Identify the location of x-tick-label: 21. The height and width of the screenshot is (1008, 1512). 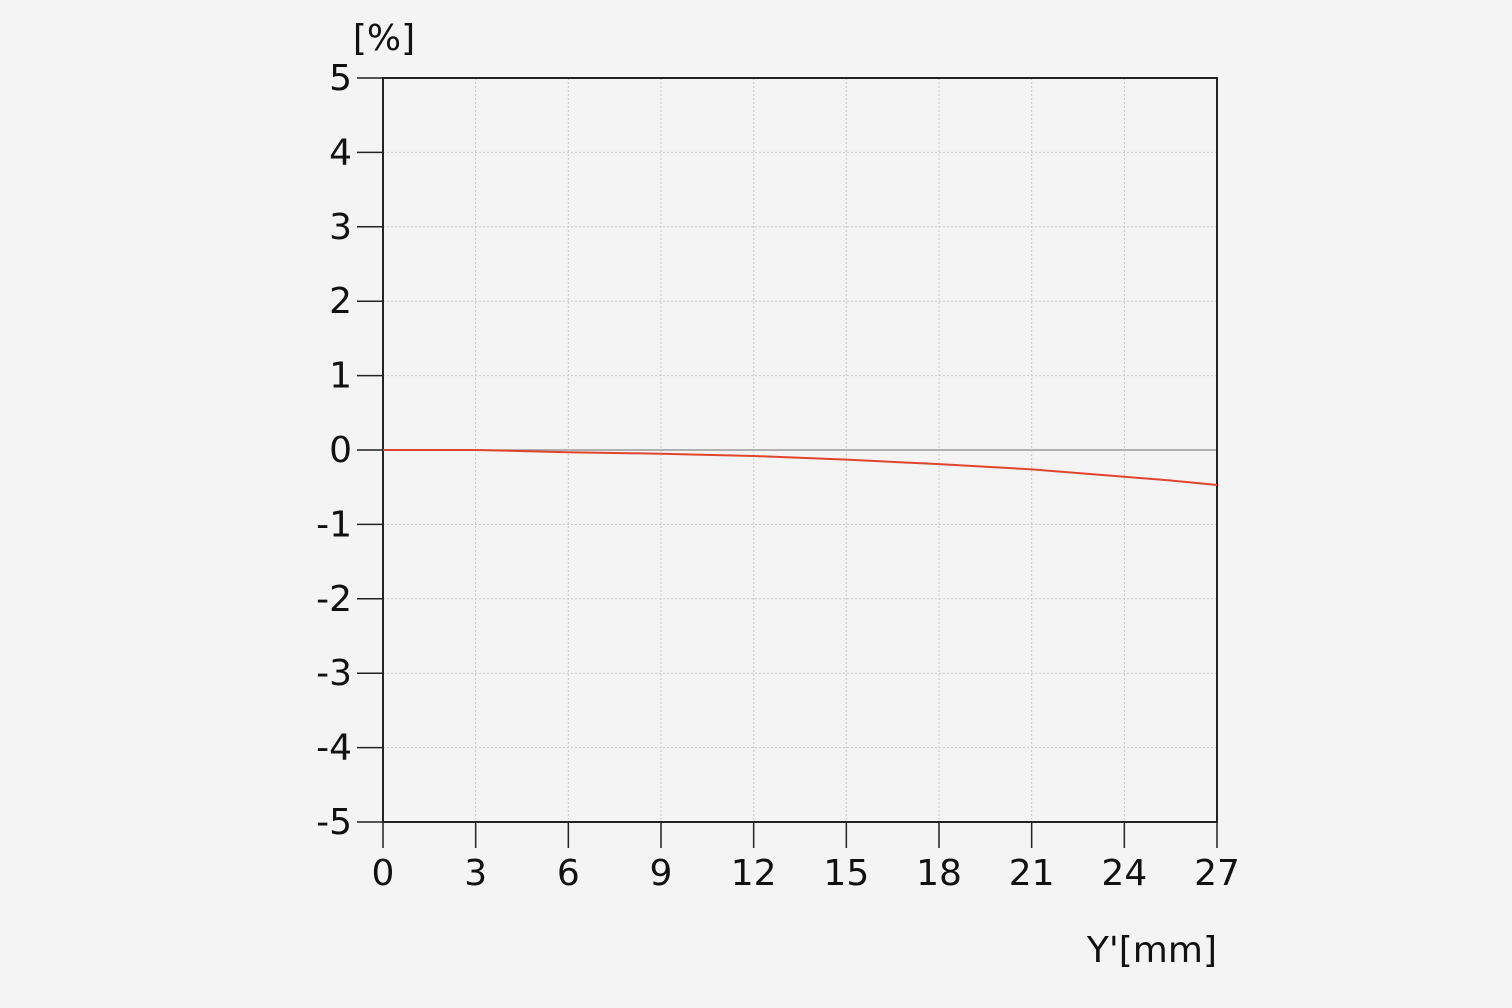
(1032, 873).